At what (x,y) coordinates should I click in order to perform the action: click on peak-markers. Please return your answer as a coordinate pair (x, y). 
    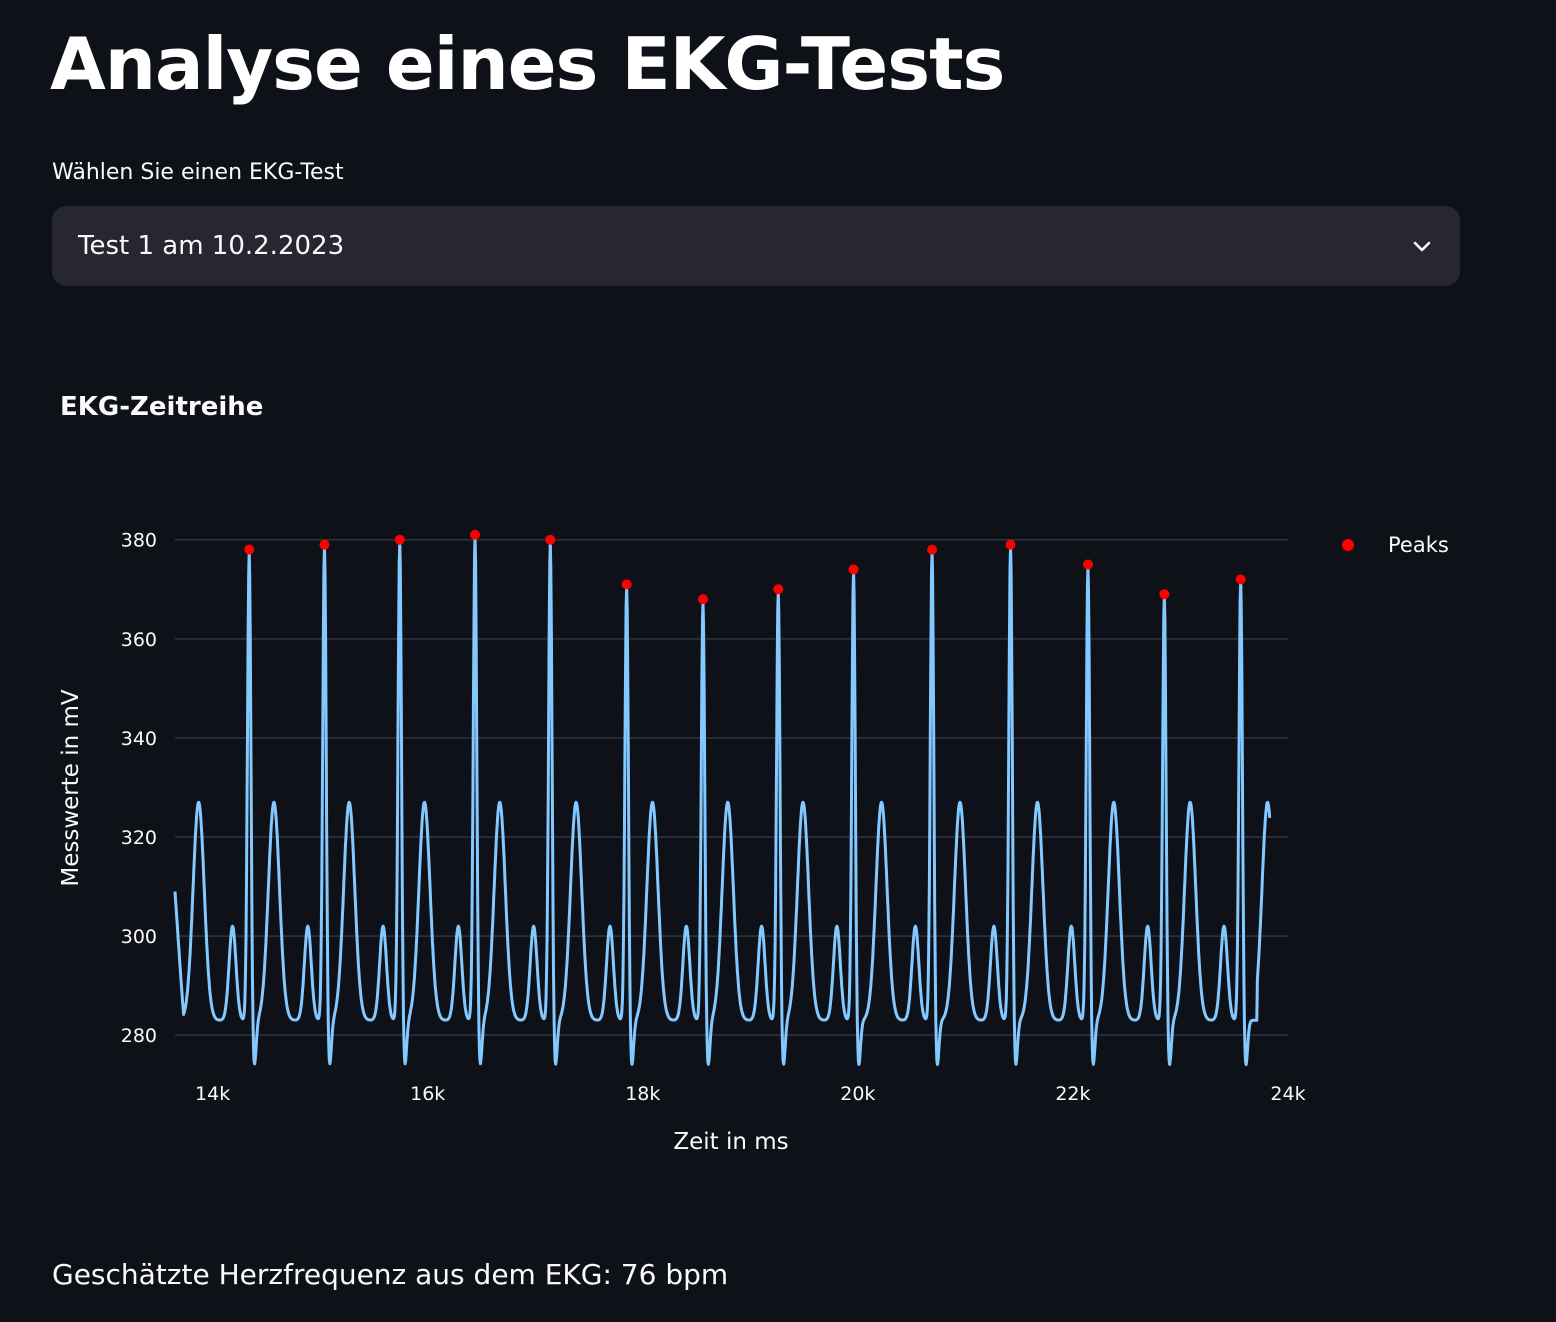
    Looking at the image, I should click on (745, 567).